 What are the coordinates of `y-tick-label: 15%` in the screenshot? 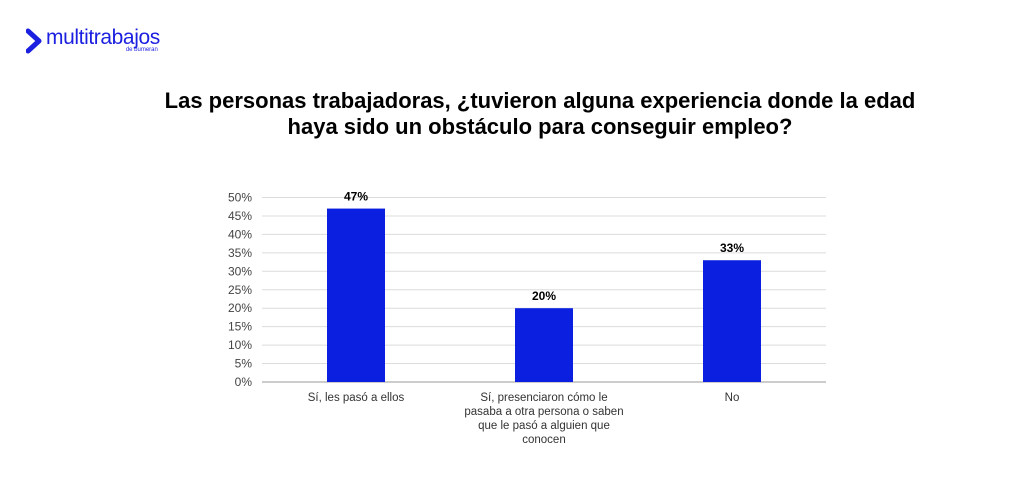 It's located at (240, 327).